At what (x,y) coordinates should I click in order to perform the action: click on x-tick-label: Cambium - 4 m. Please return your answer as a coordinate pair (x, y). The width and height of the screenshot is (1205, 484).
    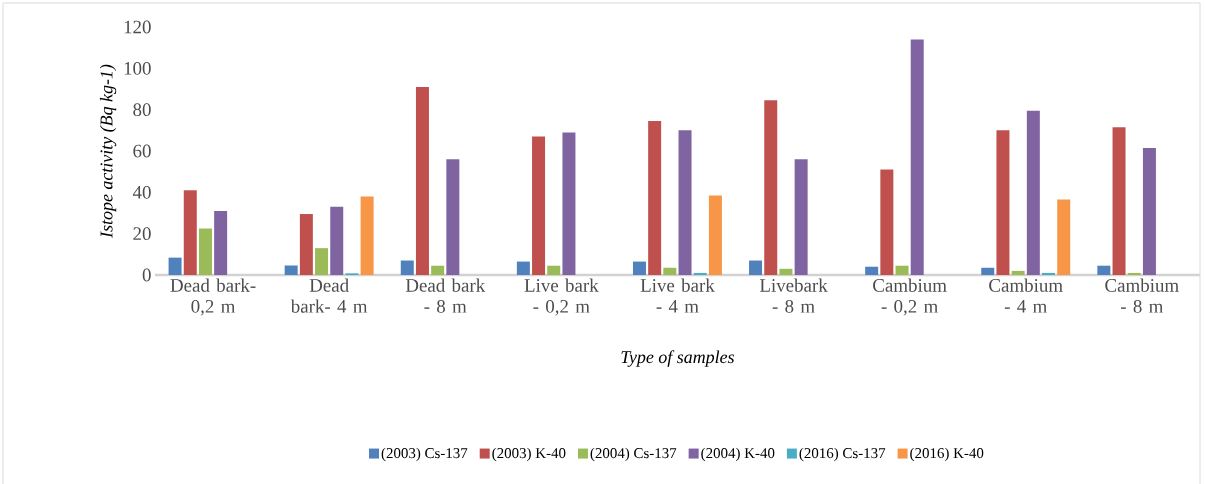
    Looking at the image, I should click on (1026, 295).